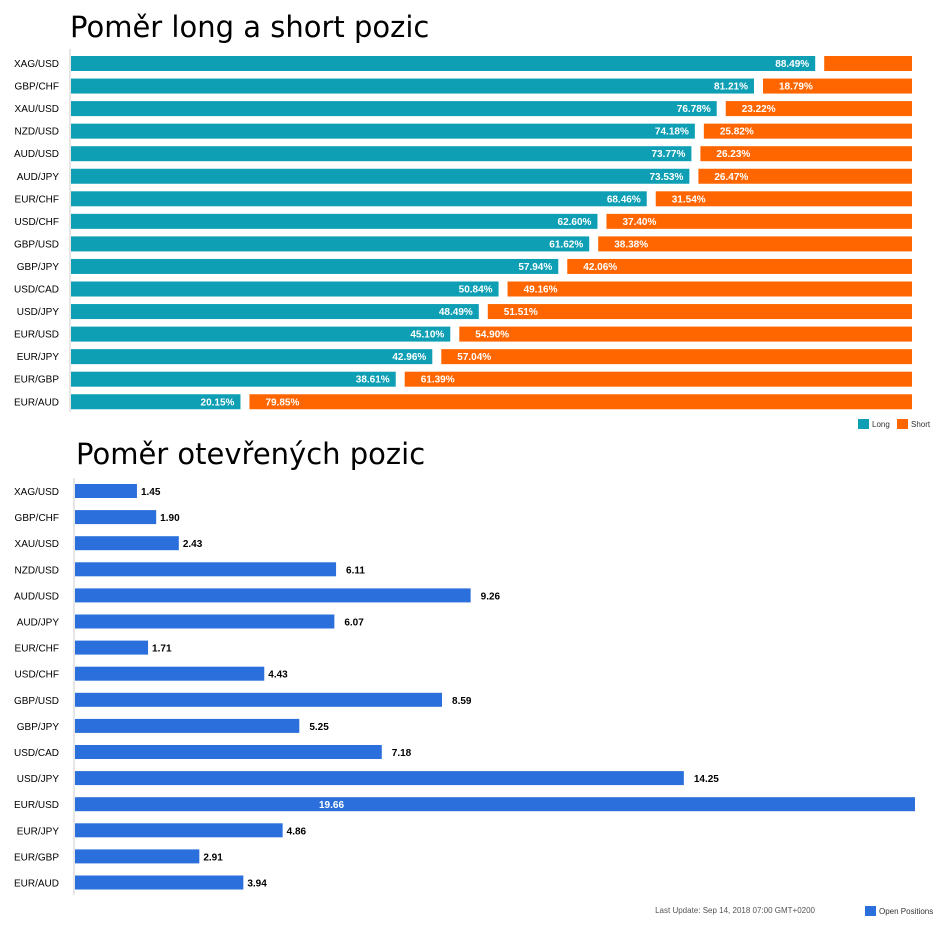 This screenshot has height=927, width=948. Describe the element at coordinates (881, 424) in the screenshot. I see `legend-label-long: Long` at that location.